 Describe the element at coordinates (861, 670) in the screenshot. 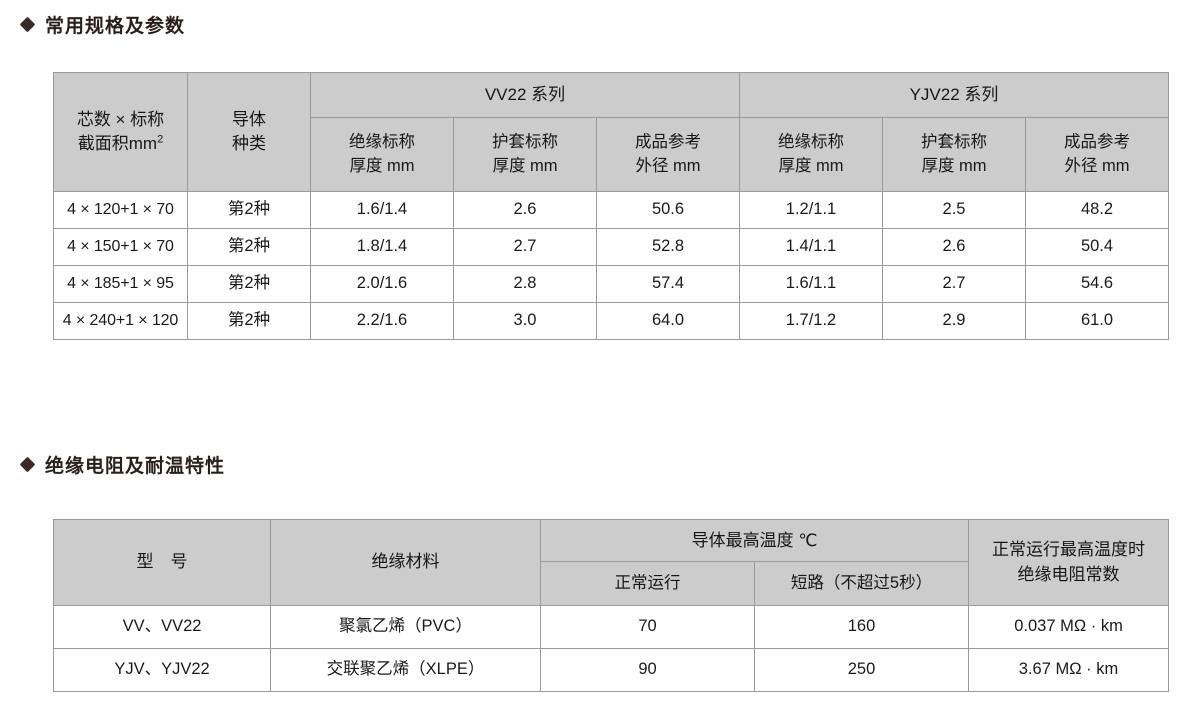

I see `cell-temp-short: 250` at that location.